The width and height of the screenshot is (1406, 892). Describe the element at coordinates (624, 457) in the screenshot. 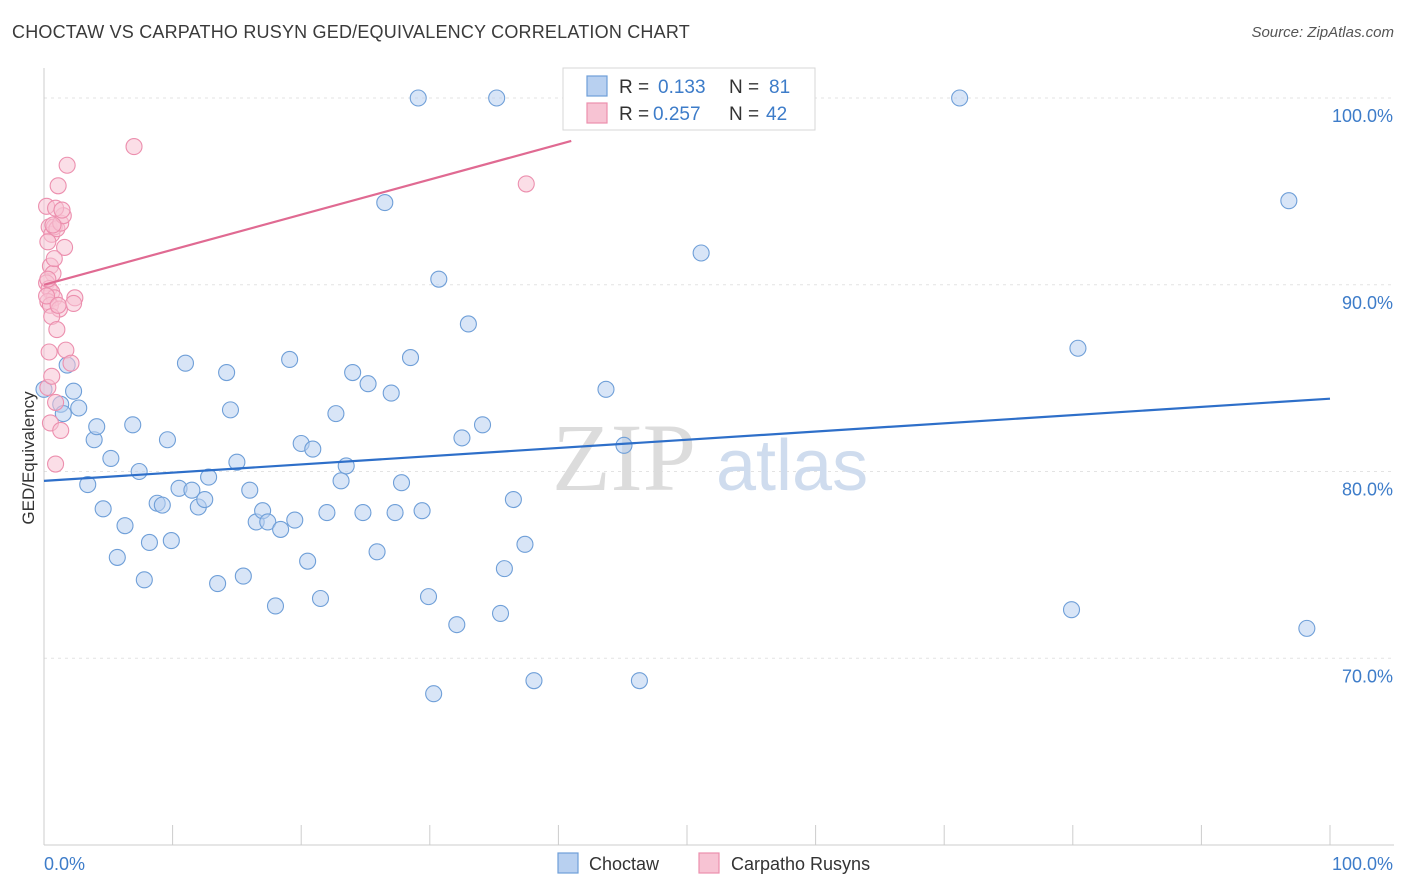

I see `watermark-zip: ZIP` at that location.